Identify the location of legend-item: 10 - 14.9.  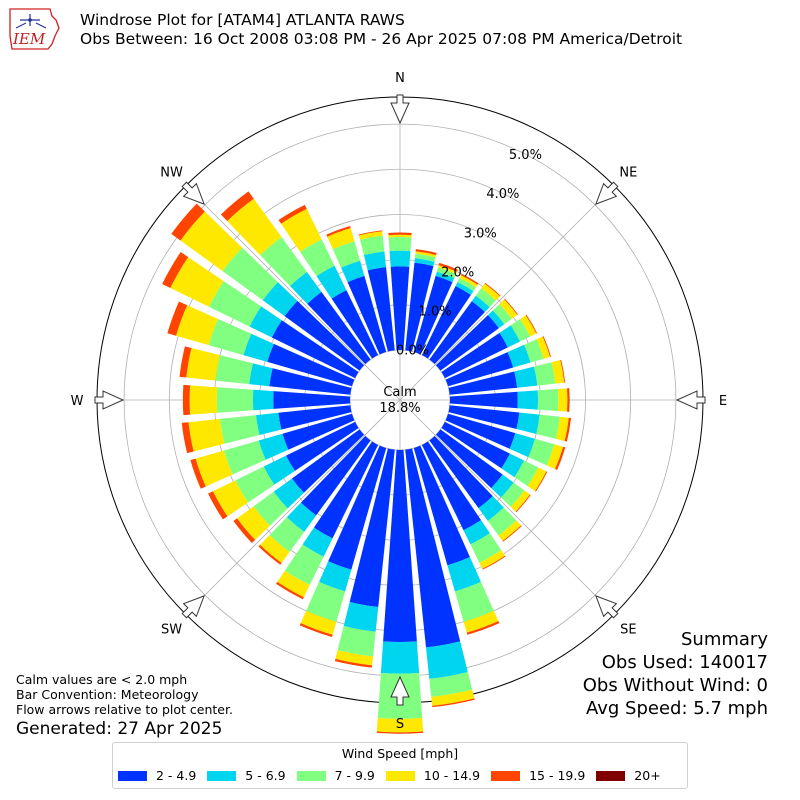
(432, 775).